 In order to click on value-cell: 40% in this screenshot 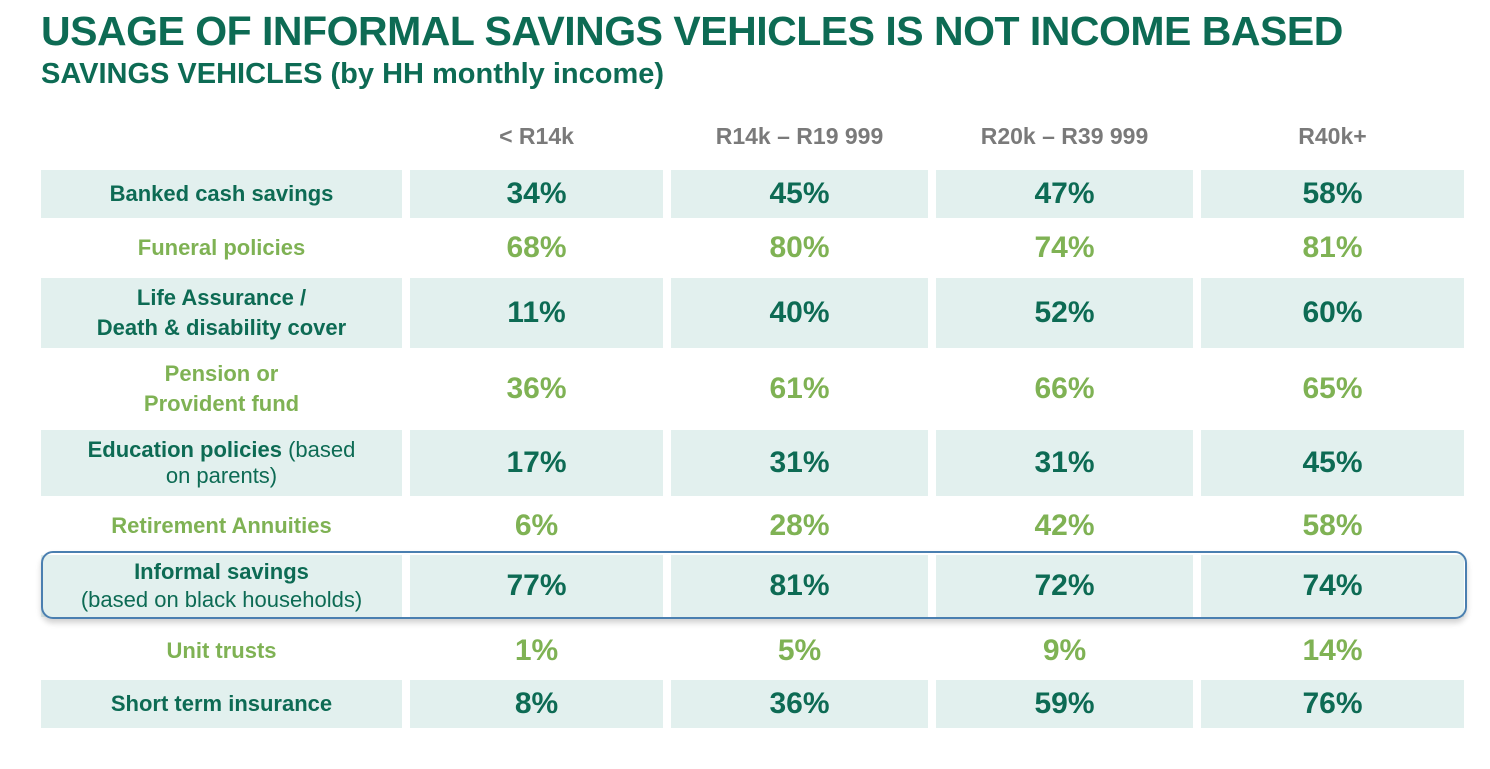, I will do `click(799, 313)`.